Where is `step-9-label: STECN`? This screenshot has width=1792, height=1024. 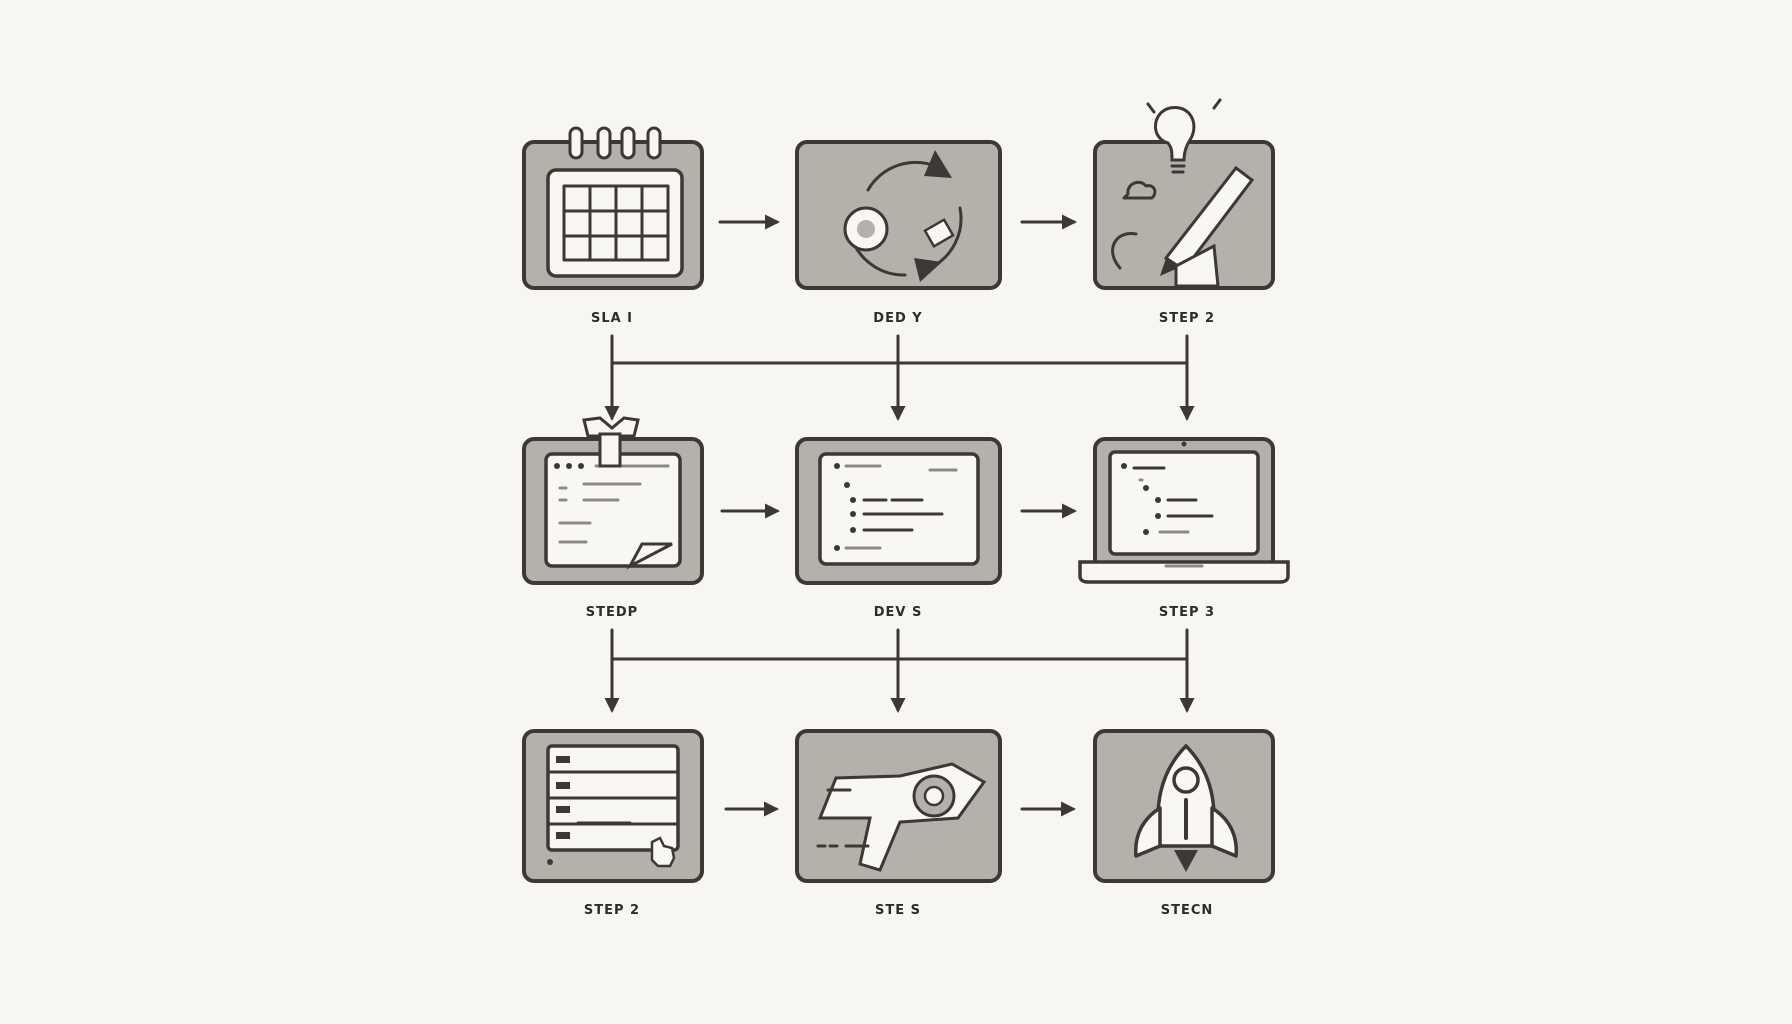 step-9-label: STECN is located at coordinates (1187, 910).